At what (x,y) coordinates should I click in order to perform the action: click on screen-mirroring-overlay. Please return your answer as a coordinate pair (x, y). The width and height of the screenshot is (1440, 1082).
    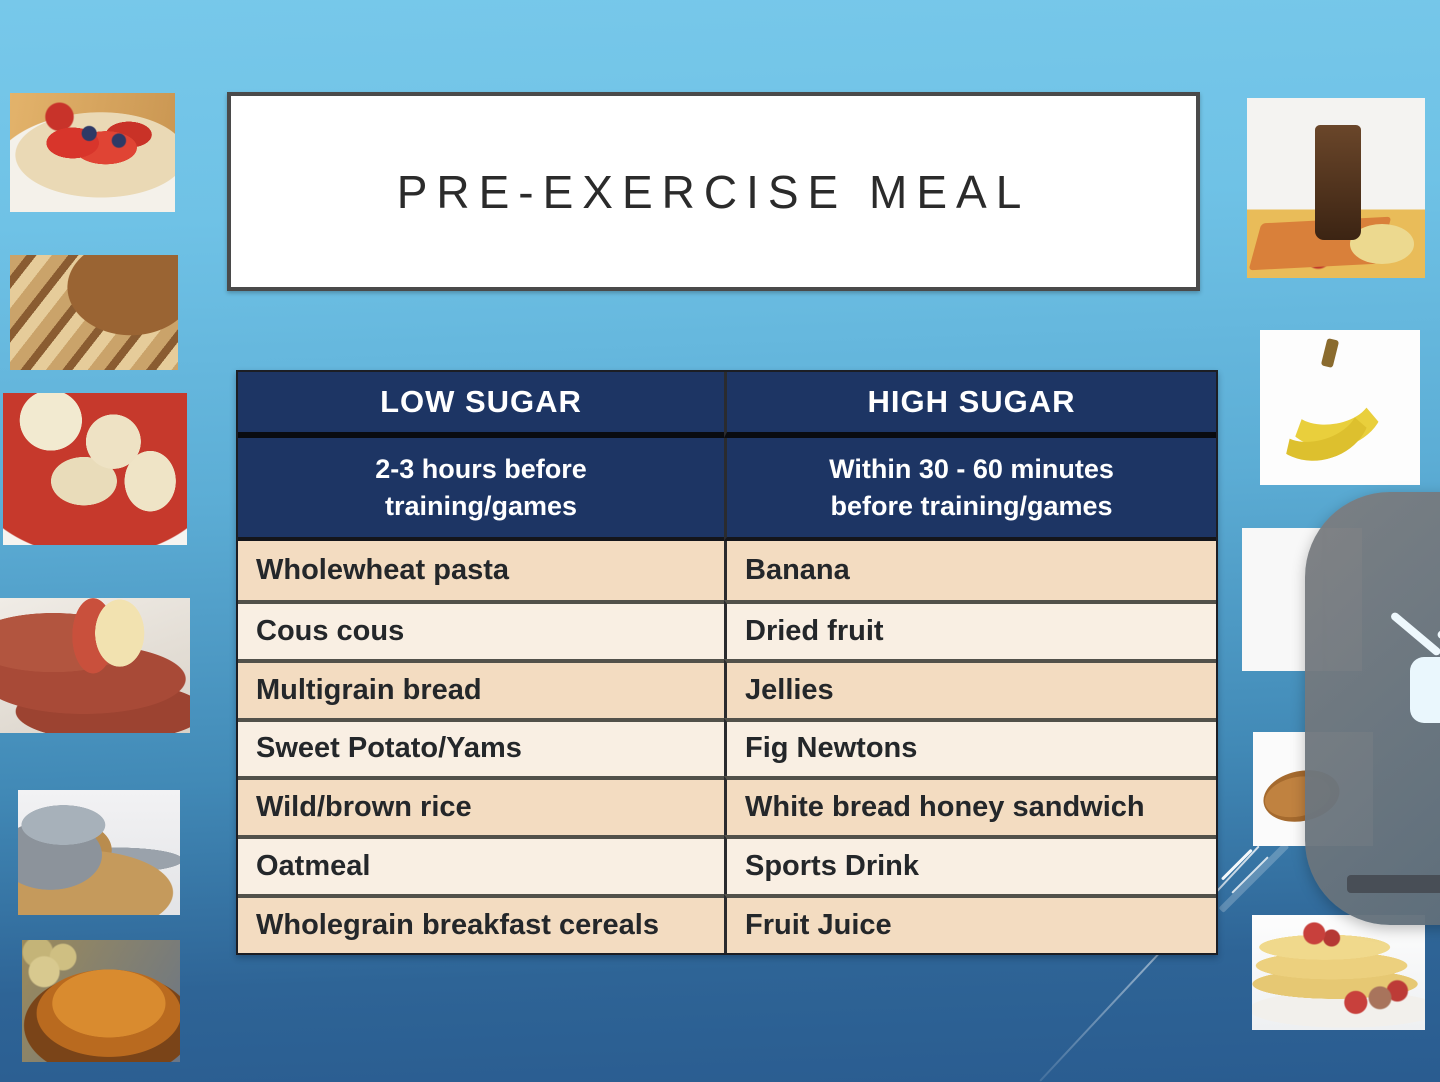
    Looking at the image, I should click on (1372, 708).